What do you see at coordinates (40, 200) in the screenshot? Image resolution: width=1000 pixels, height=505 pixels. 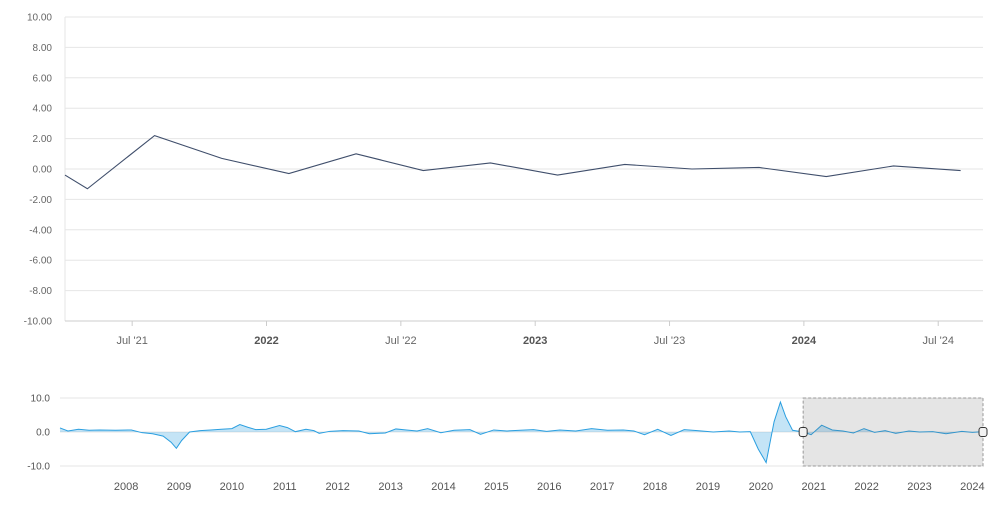 I see `y-tick-label: -2.00` at bounding box center [40, 200].